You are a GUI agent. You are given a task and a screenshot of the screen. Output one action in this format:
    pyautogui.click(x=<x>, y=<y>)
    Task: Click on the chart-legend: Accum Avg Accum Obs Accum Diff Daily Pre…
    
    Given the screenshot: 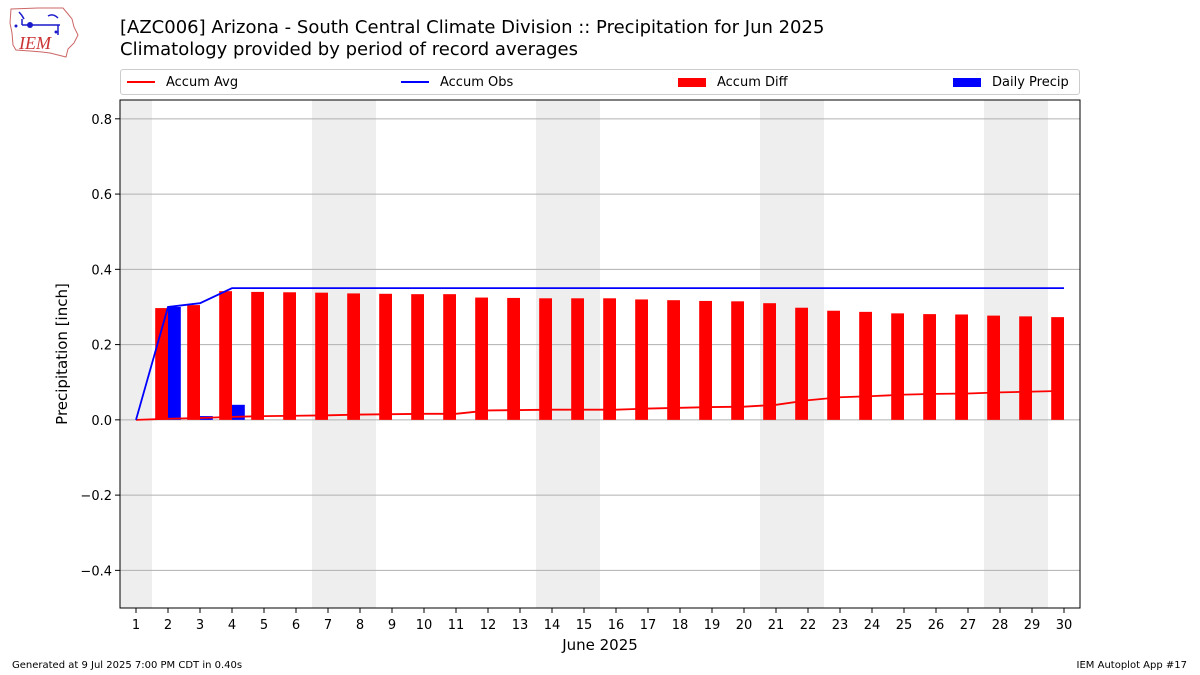 What is the action you would take?
    pyautogui.click(x=600, y=82)
    